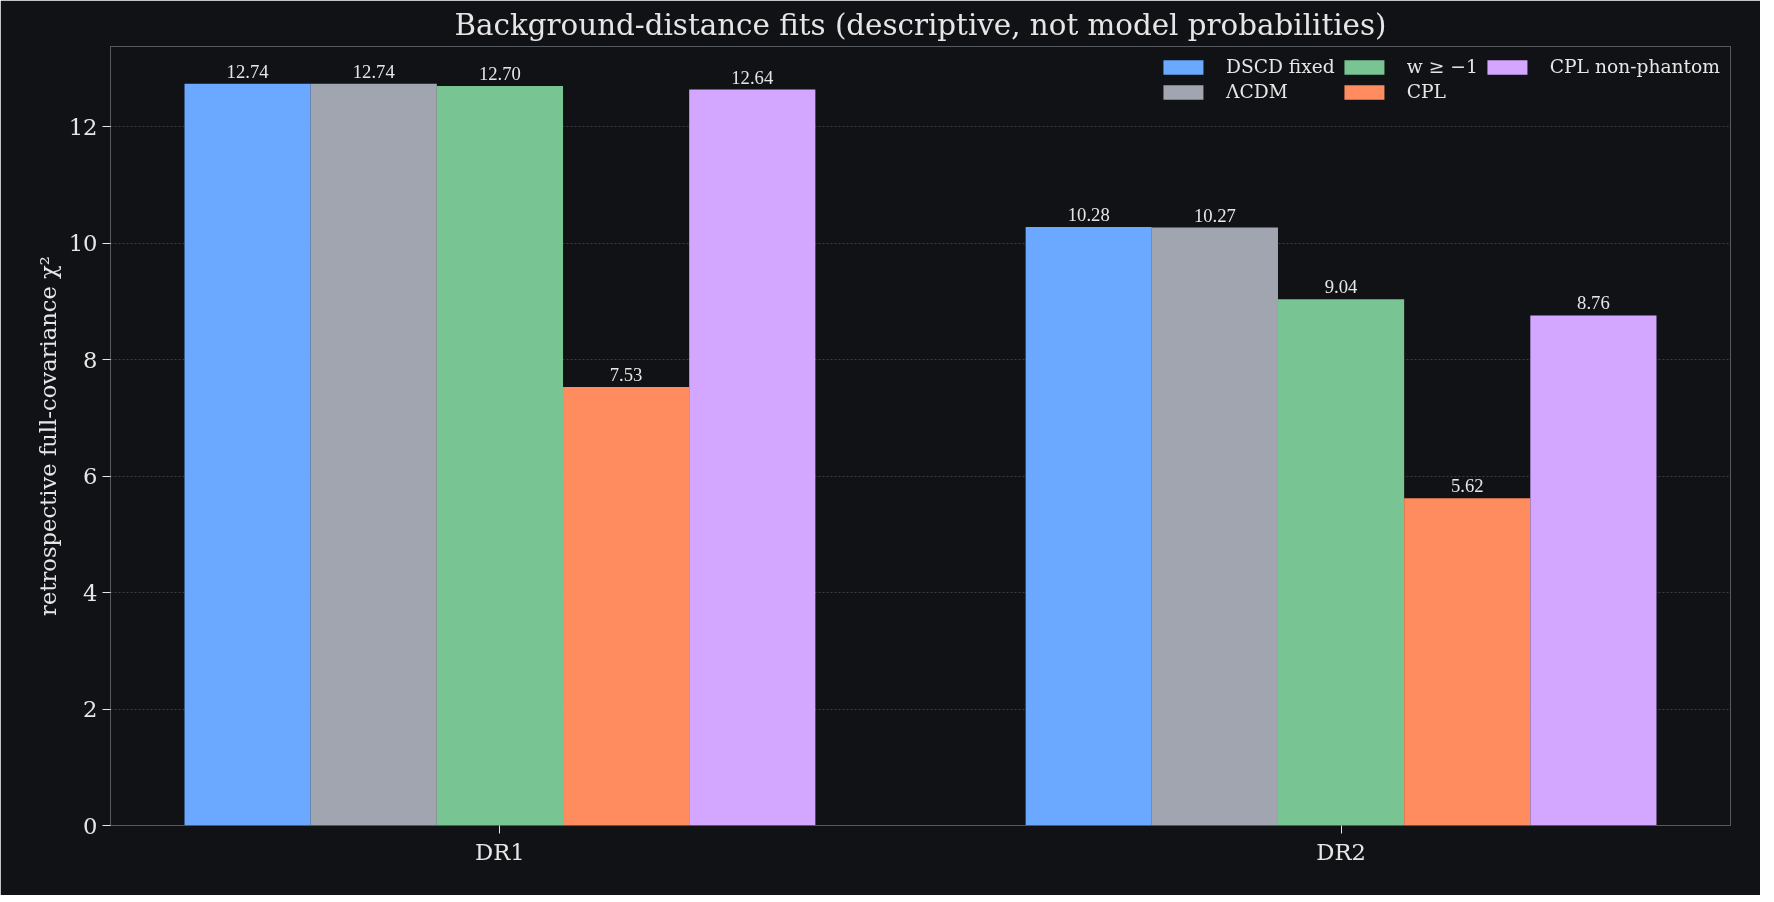  Describe the element at coordinates (1467, 486) in the screenshot. I see `data-label: 5.62` at that location.